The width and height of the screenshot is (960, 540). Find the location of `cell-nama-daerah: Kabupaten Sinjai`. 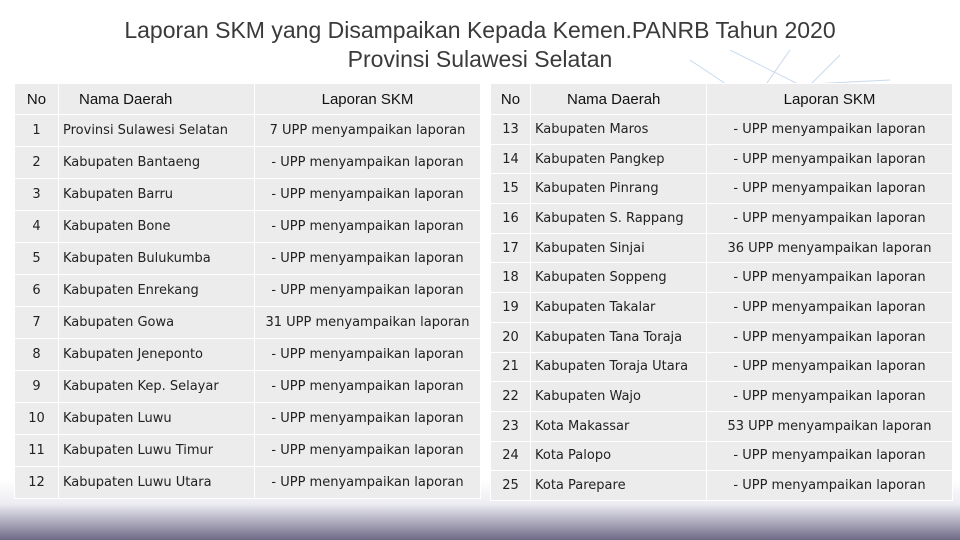

cell-nama-daerah: Kabupaten Sinjai is located at coordinates (618, 248).